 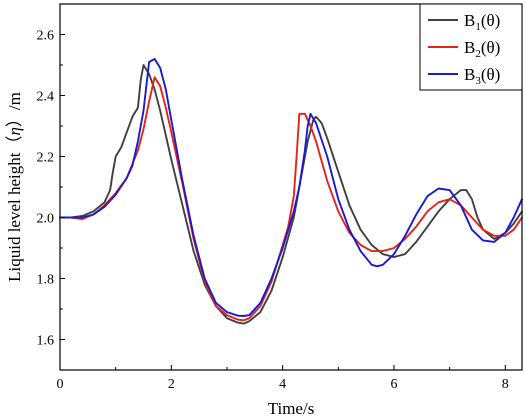 I want to click on legend-label: B1(θ), so click(x=482, y=22).